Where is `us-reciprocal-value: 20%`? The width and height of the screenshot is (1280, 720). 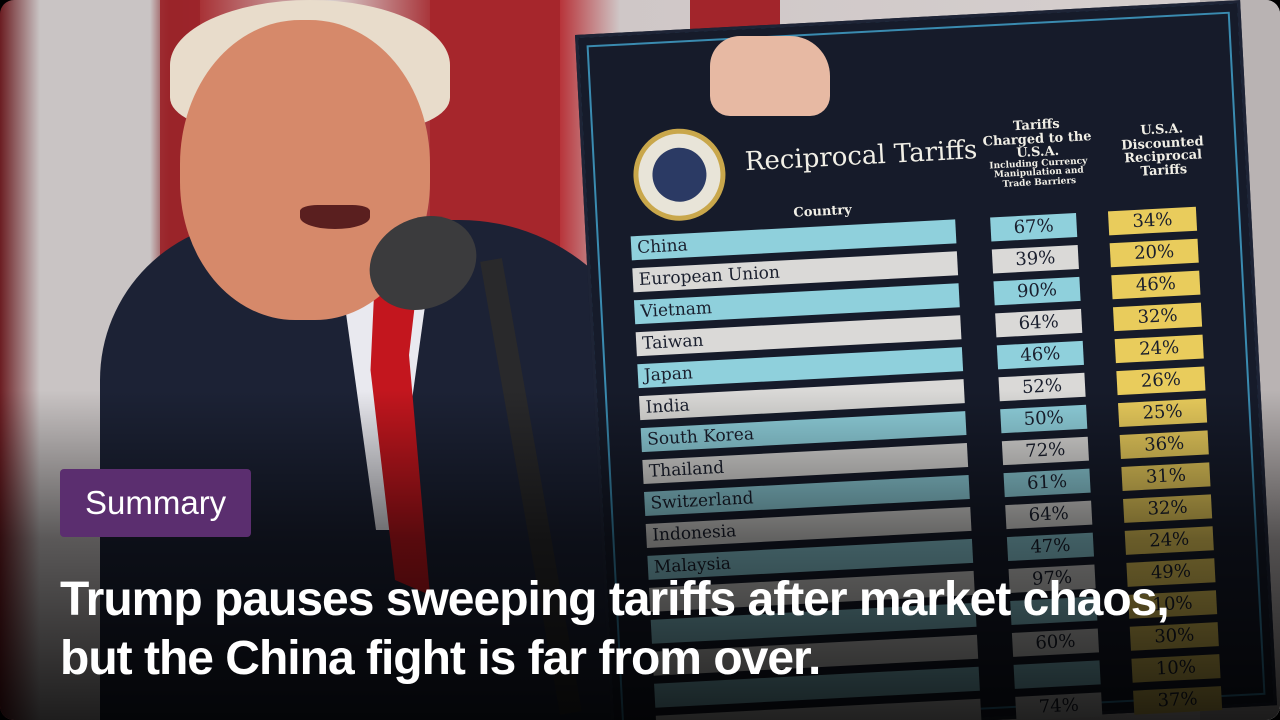
us-reciprocal-value: 20% is located at coordinates (1154, 253).